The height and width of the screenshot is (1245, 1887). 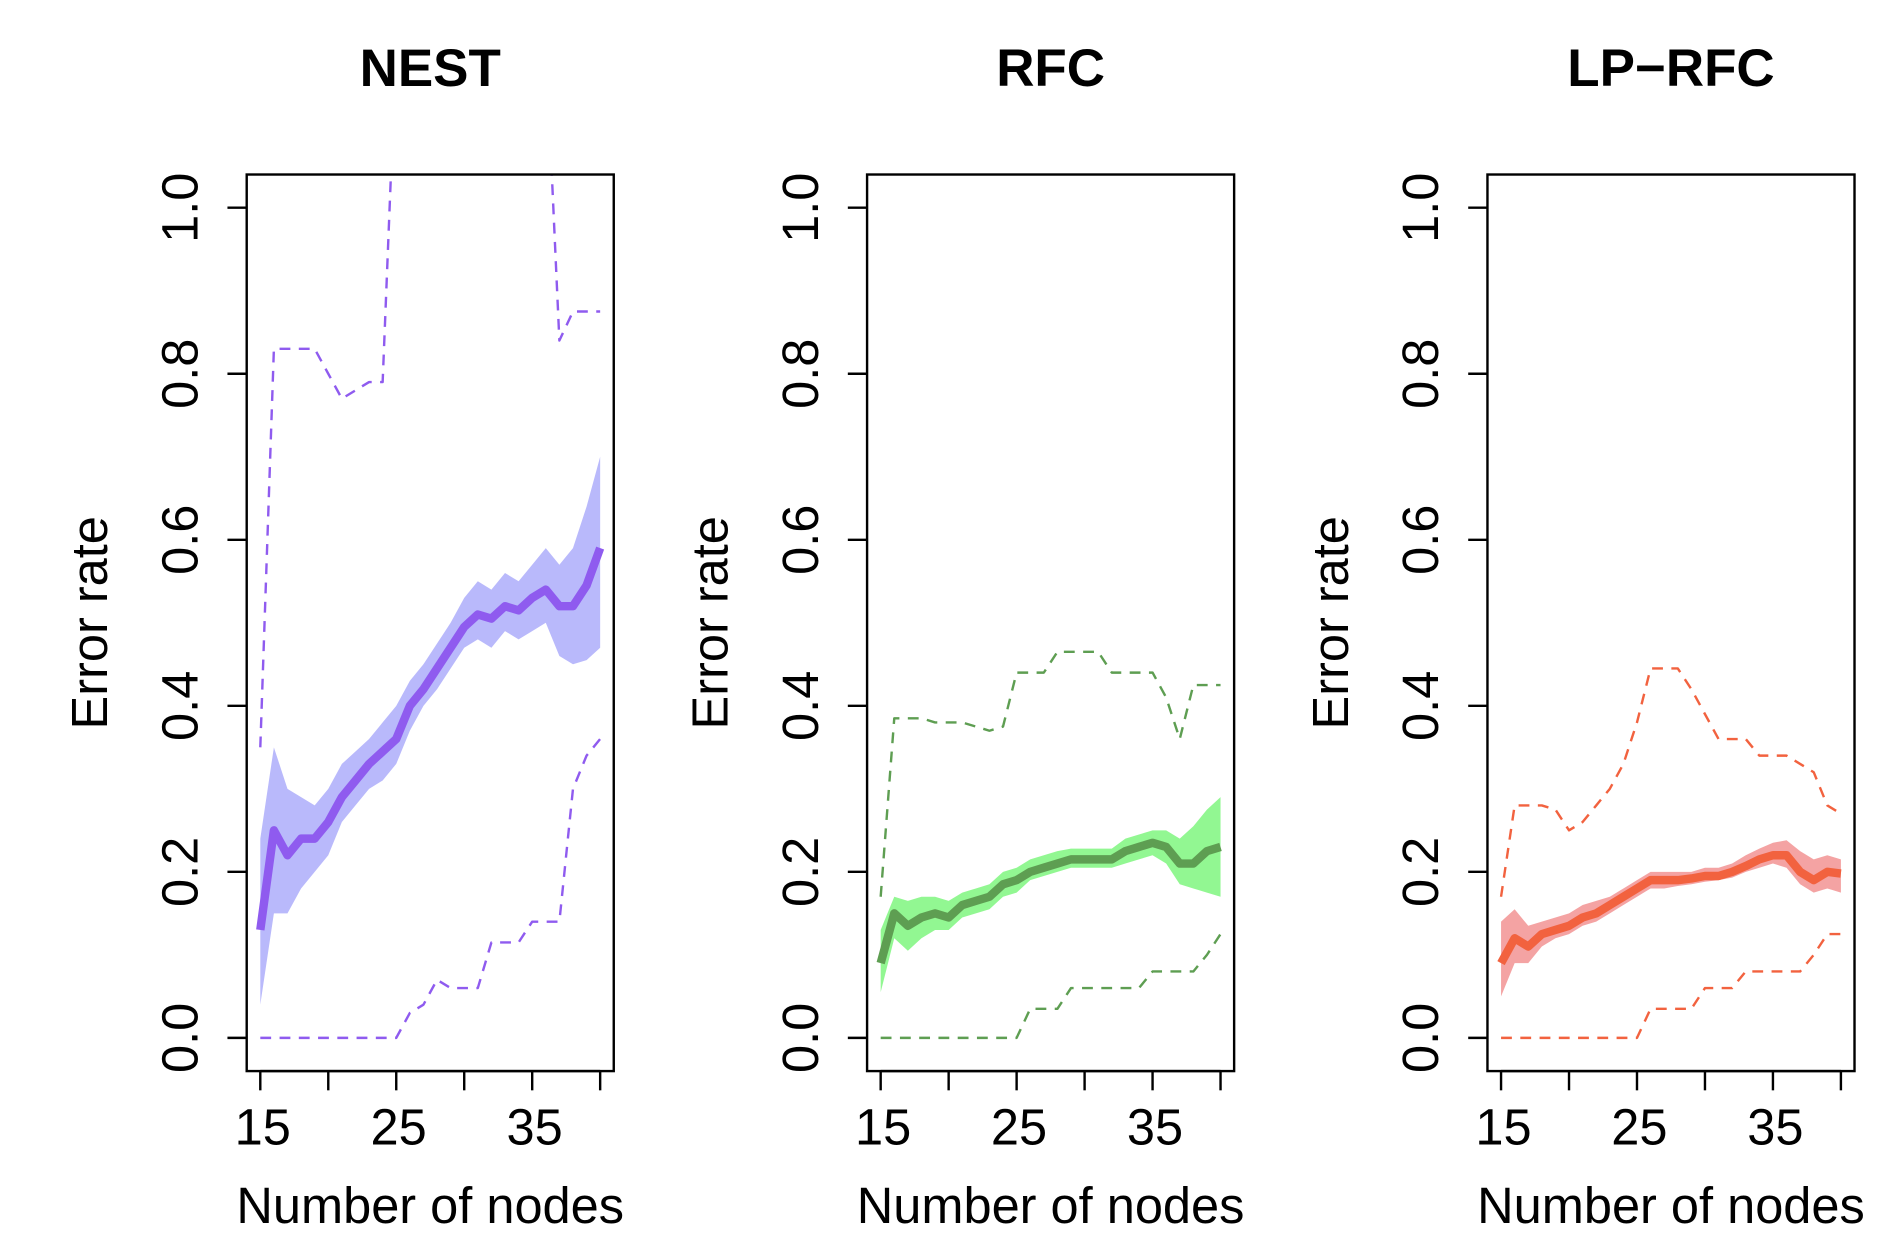 What do you see at coordinates (430, 68) in the screenshot?
I see `panel-title: NEST` at bounding box center [430, 68].